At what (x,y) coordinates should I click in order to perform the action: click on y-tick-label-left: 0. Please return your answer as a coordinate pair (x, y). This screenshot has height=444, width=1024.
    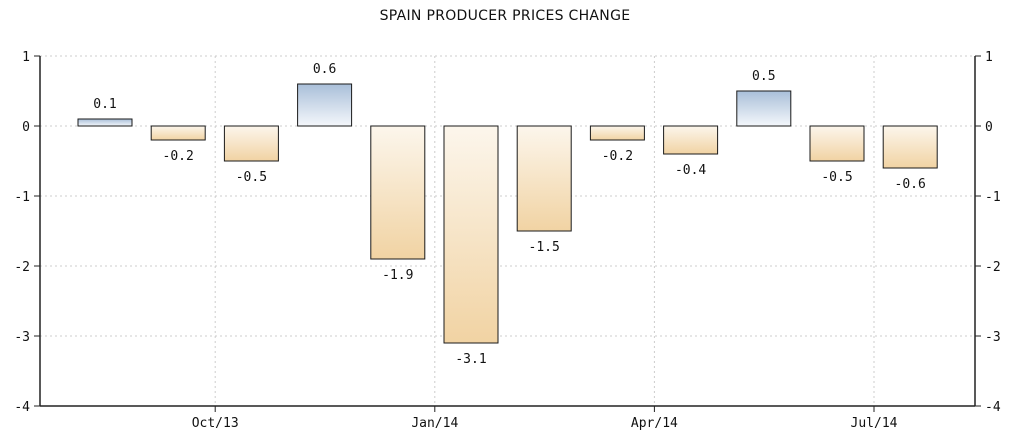
    Looking at the image, I should click on (26, 127).